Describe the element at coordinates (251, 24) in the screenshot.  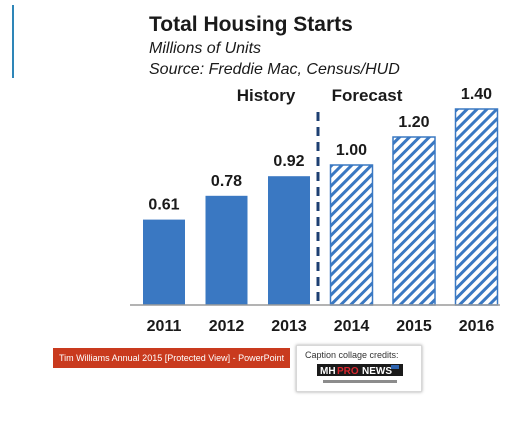
I see `chart-title: Total Housing Starts` at that location.